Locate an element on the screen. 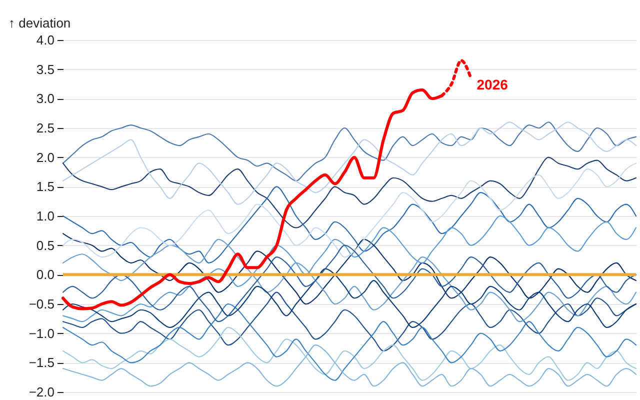  y-axis-title: ↑ deviation is located at coordinates (39, 23).